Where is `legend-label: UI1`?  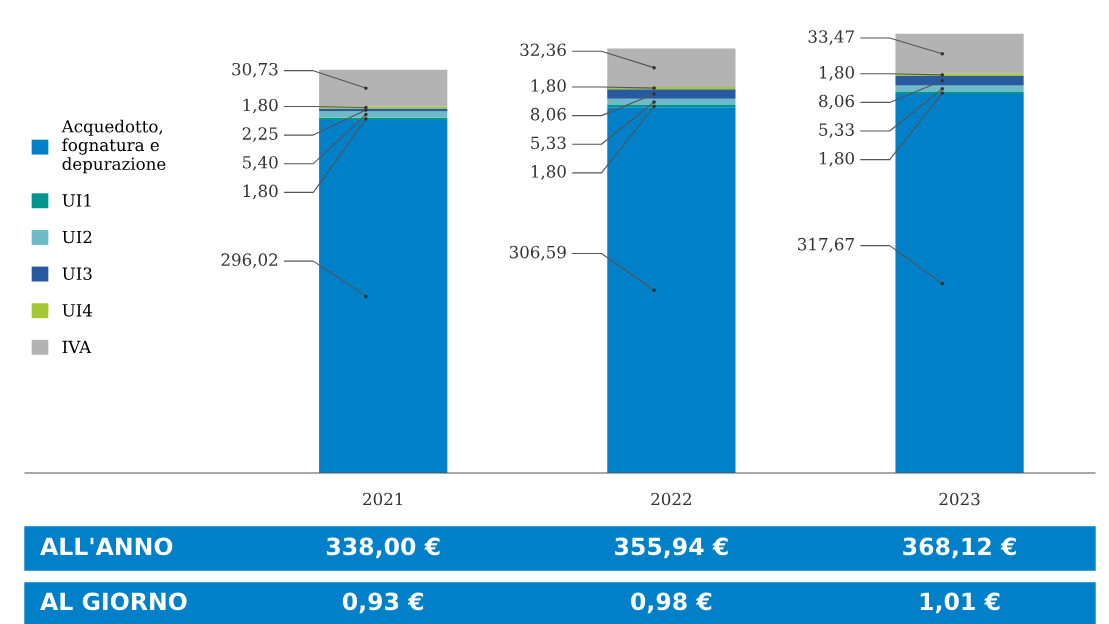
legend-label: UI1 is located at coordinates (76, 200).